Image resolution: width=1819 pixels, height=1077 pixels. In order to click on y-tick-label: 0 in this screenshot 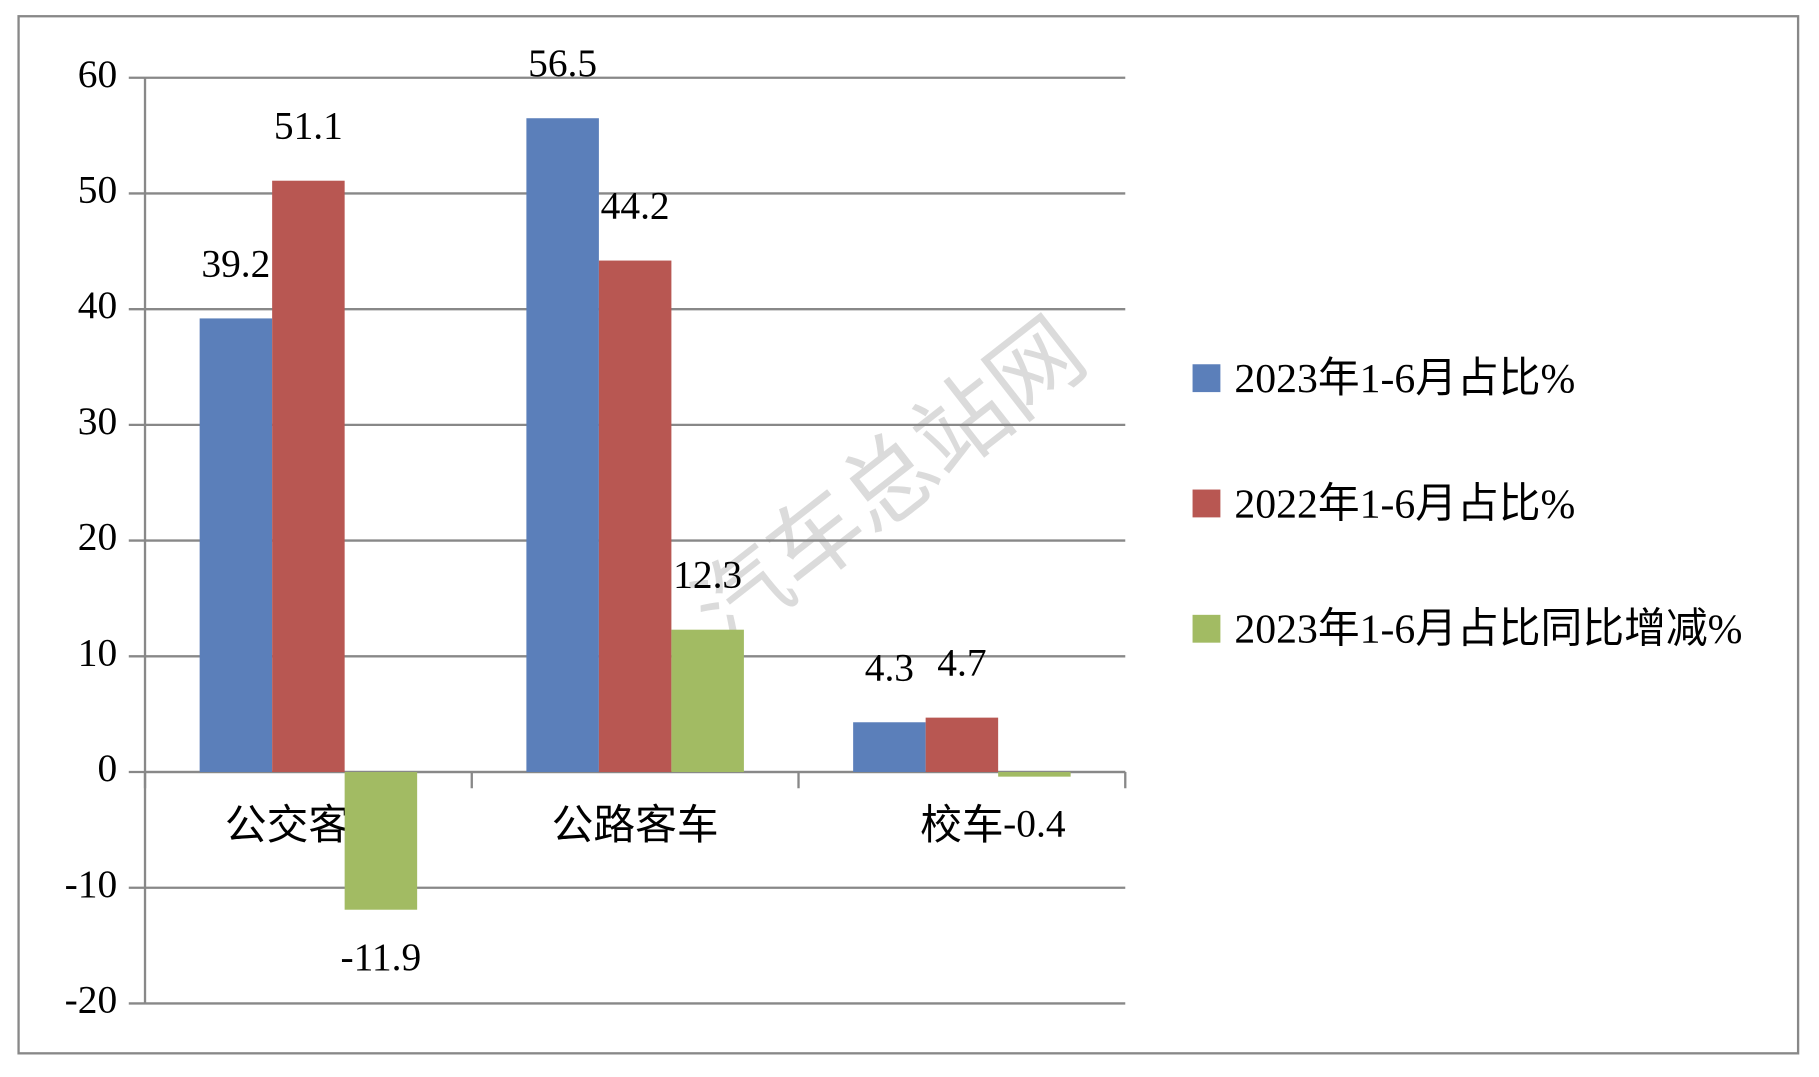, I will do `click(107, 768)`.